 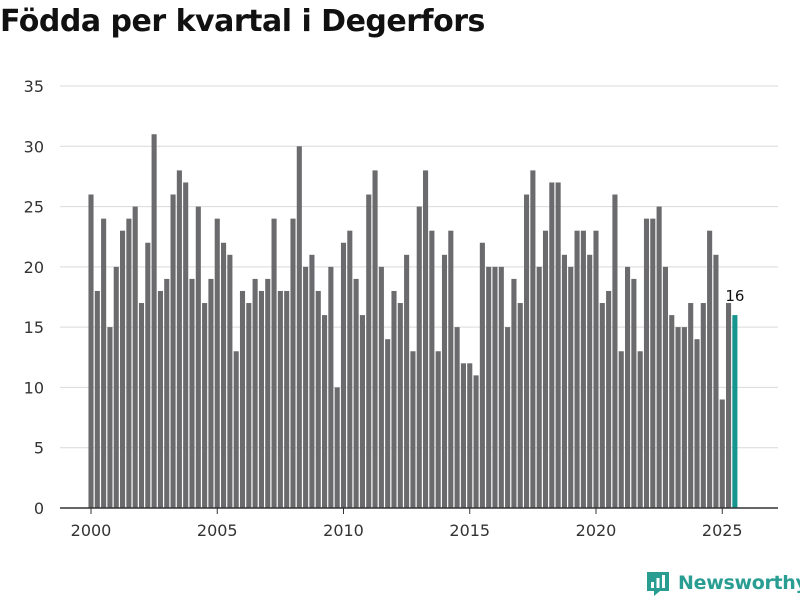 What do you see at coordinates (722, 583) in the screenshot?
I see `brand-logo: Newsworthy` at bounding box center [722, 583].